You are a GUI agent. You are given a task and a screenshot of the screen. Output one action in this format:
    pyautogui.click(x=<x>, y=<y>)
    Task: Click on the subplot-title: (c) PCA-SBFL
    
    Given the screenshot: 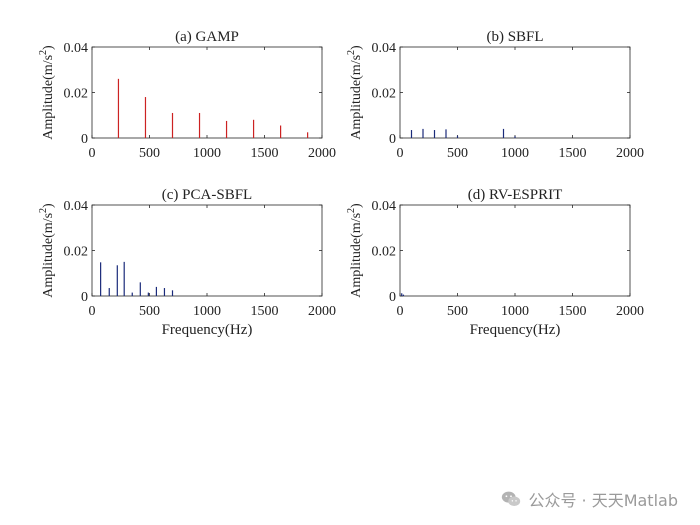 What is the action you would take?
    pyautogui.click(x=207, y=195)
    